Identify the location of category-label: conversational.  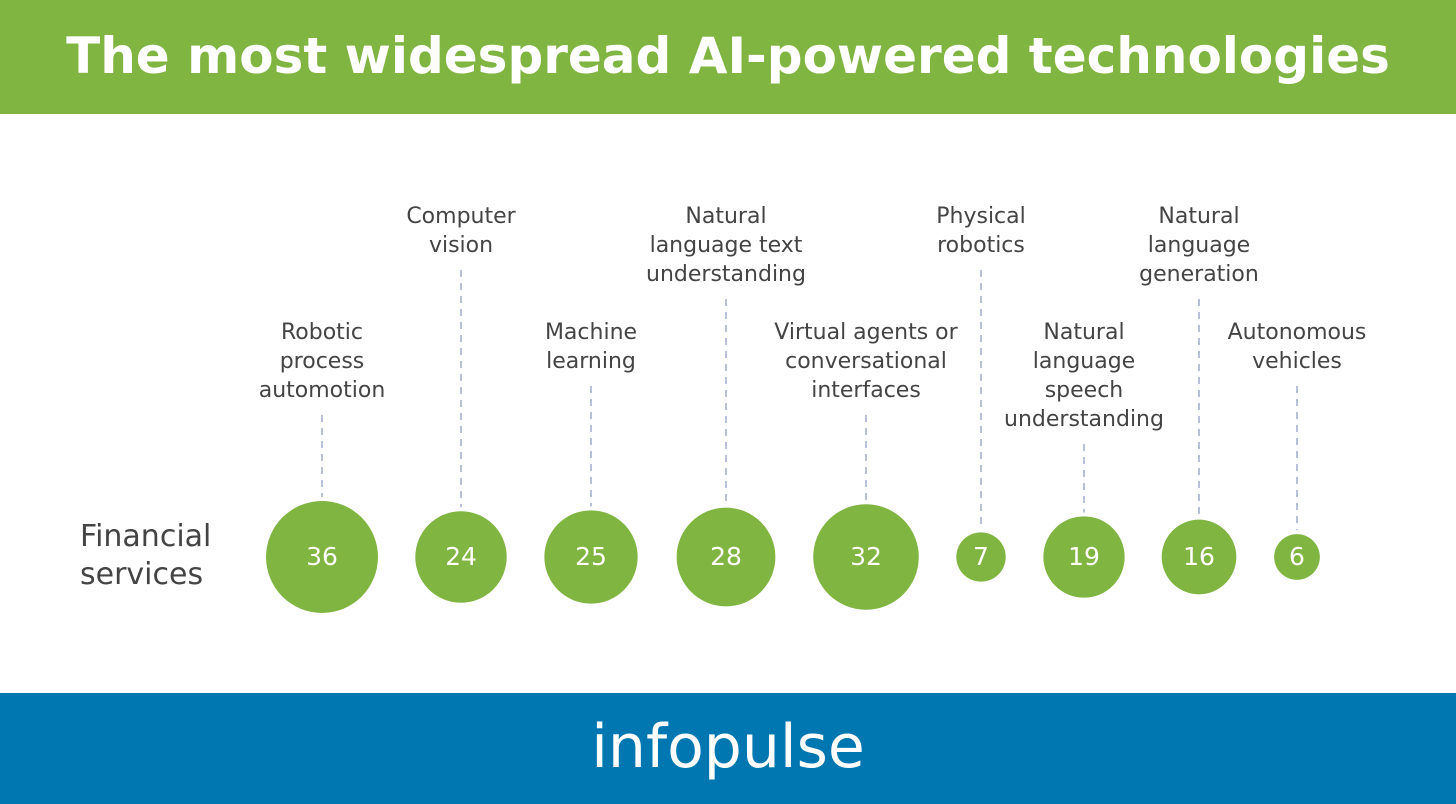
(866, 361).